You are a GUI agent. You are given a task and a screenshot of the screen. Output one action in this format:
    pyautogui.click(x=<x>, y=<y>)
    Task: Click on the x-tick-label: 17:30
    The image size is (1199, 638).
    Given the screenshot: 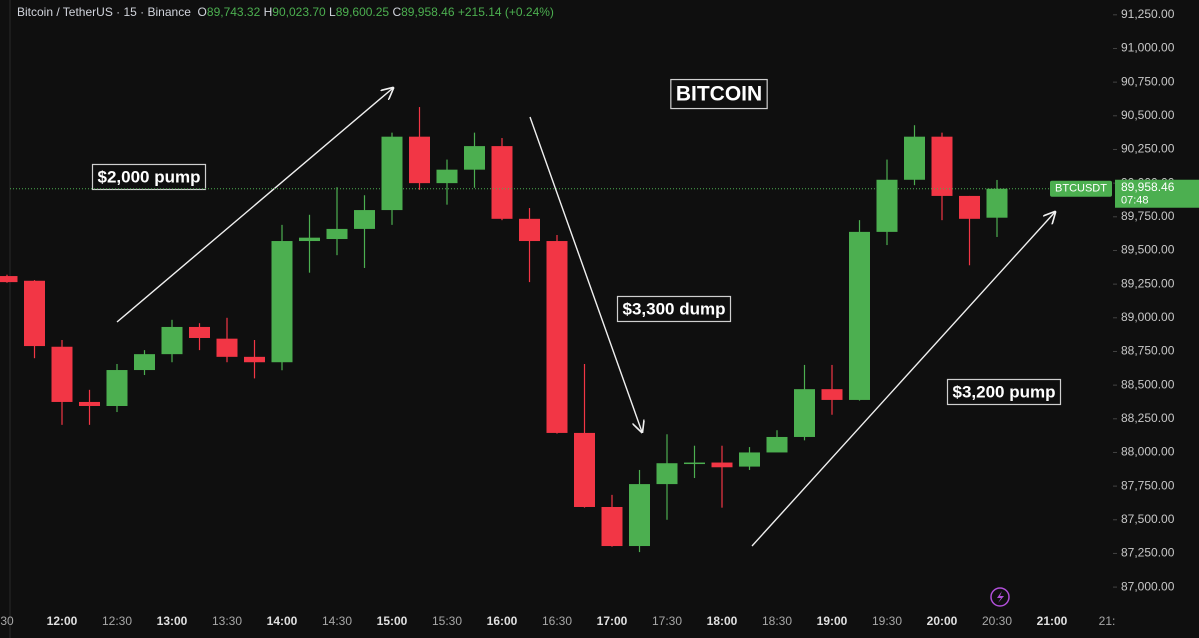 What is the action you would take?
    pyautogui.click(x=667, y=621)
    